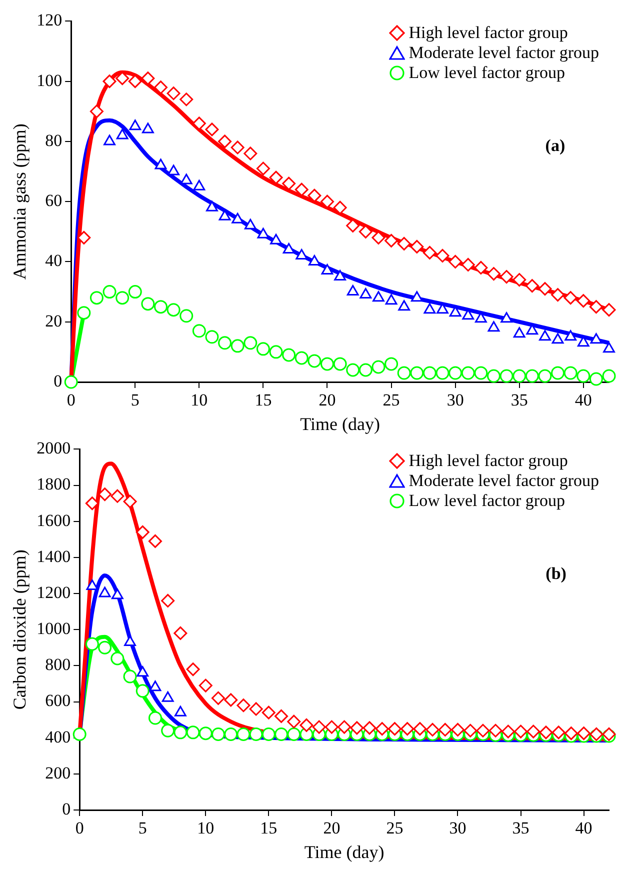 The width and height of the screenshot is (625, 881). Describe the element at coordinates (395, 828) in the screenshot. I see `x-tick-label: 25` at that location.